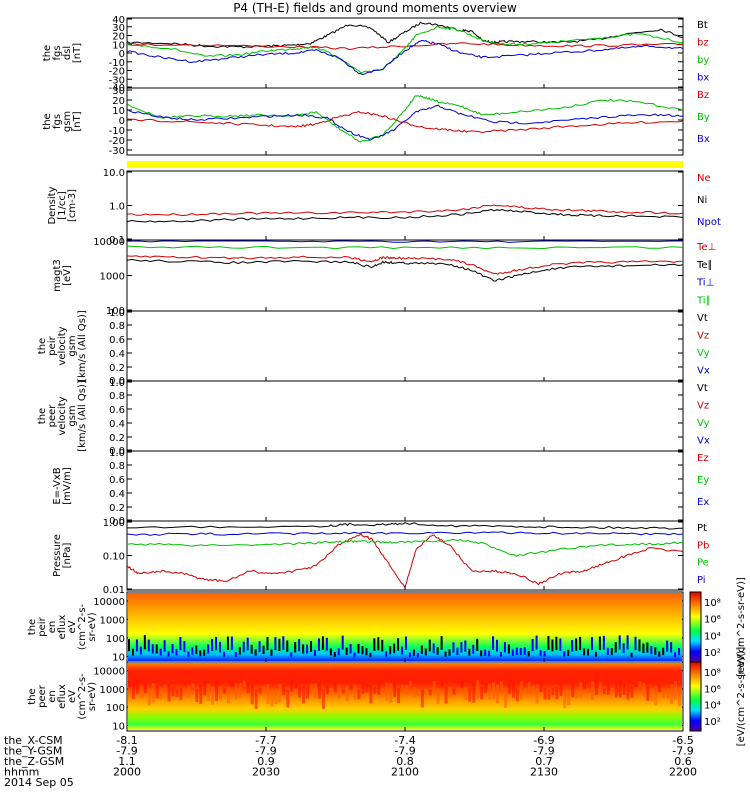  I want to click on legend-entry: Ti⊥, so click(705, 283).